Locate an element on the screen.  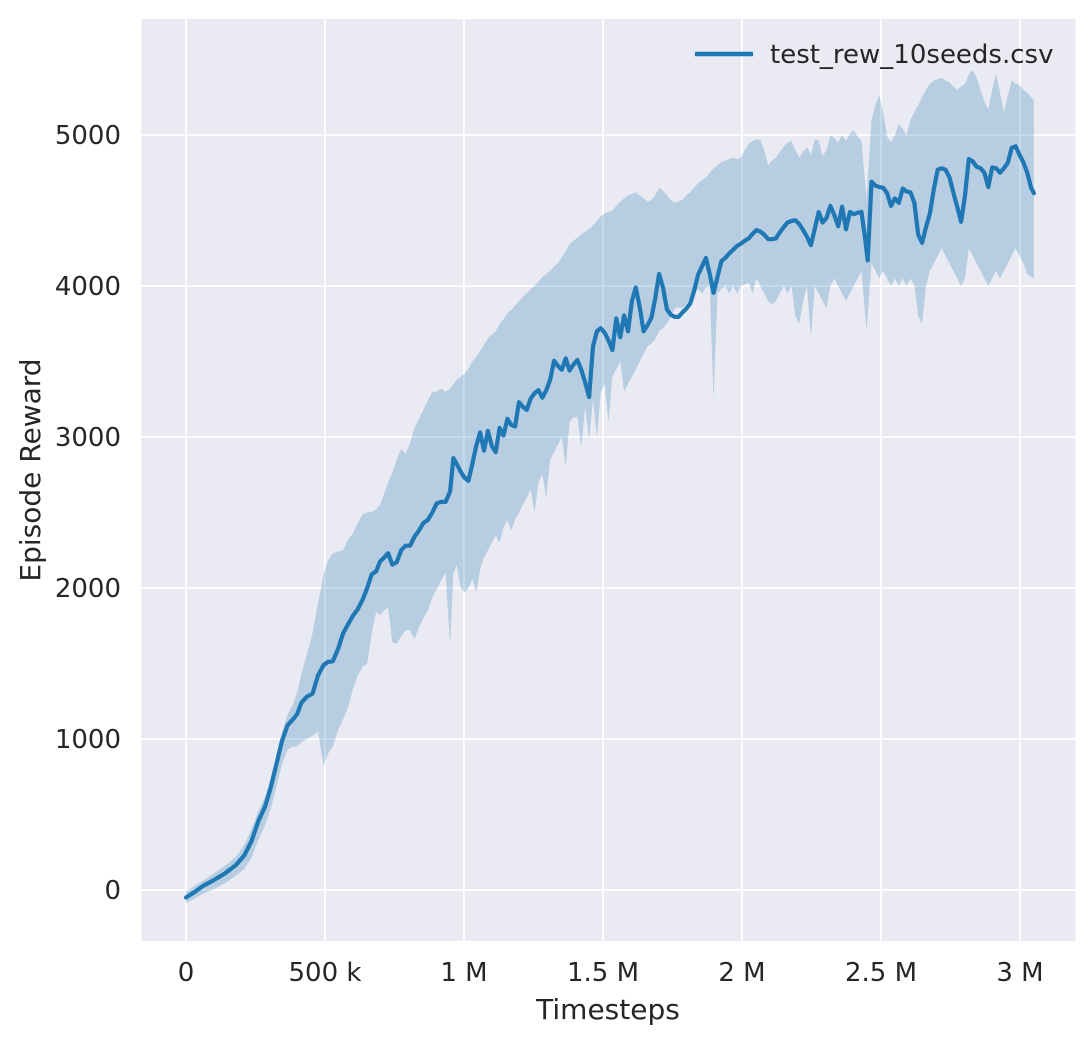
legend-label: test_rew_10seeds.csv is located at coordinates (911, 55).